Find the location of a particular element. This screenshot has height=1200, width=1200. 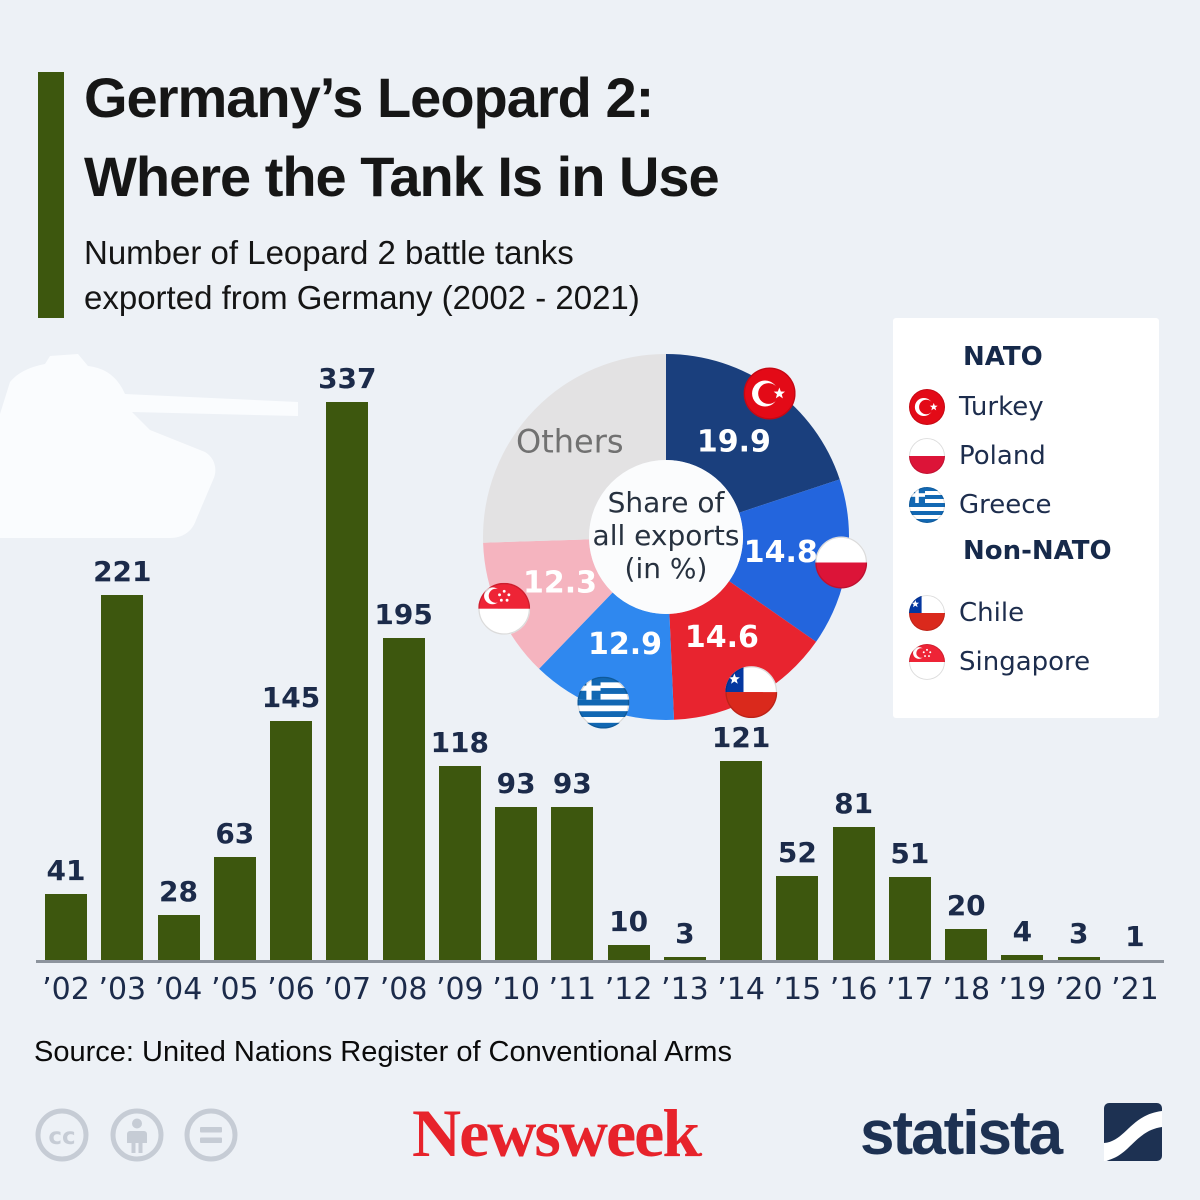

donut-slice-poland is located at coordinates (789, 560).